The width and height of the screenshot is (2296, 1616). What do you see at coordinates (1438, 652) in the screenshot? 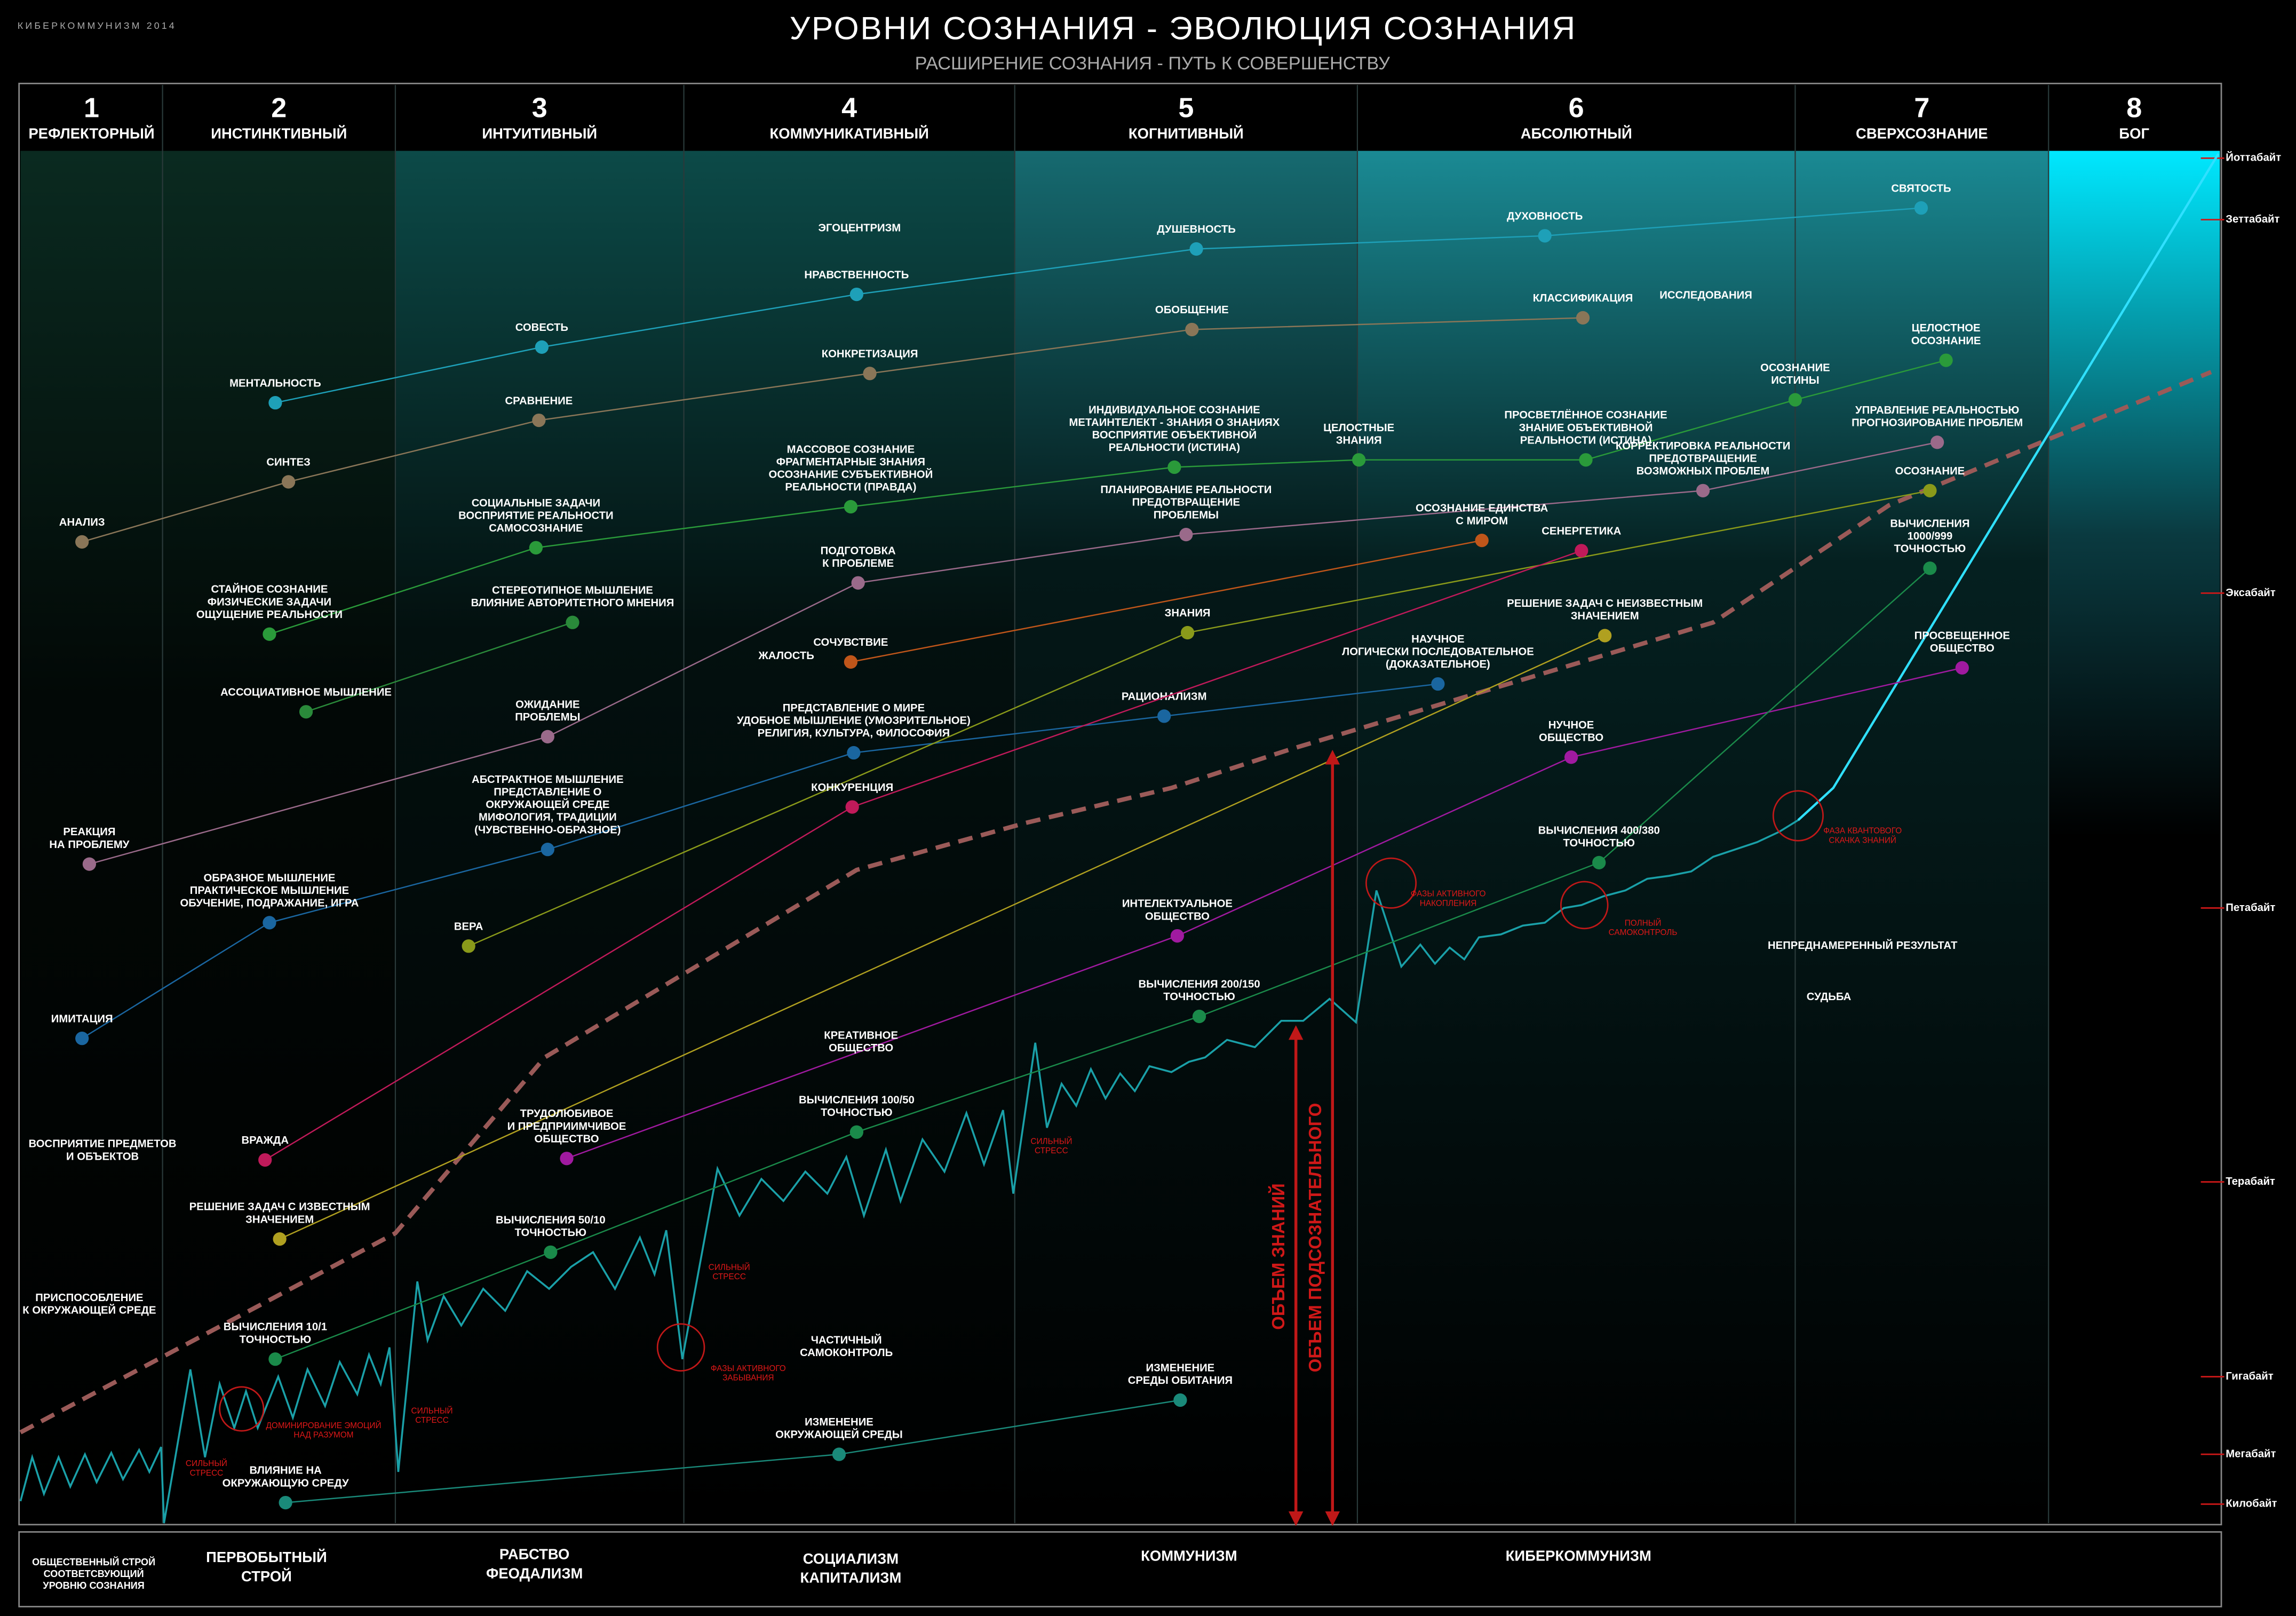
I see `node-label: ЛОГИЧЕСКИ ПОСЛЕДОВАТЕЛЬНОЕ` at bounding box center [1438, 652].